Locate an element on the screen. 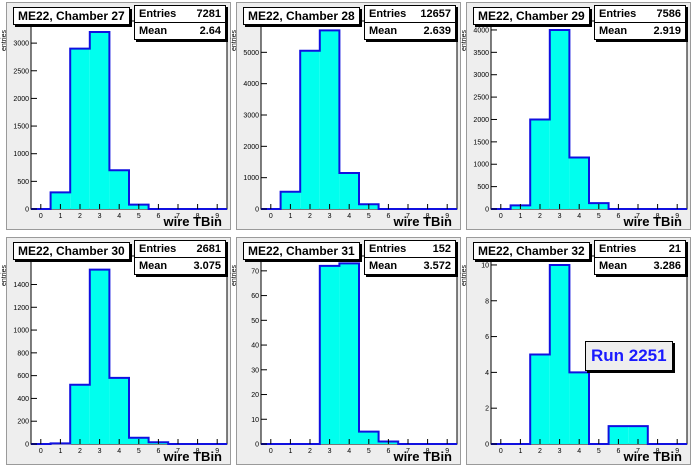  stats-box: Entries 12657 Mean 2.639 is located at coordinates (410, 22).